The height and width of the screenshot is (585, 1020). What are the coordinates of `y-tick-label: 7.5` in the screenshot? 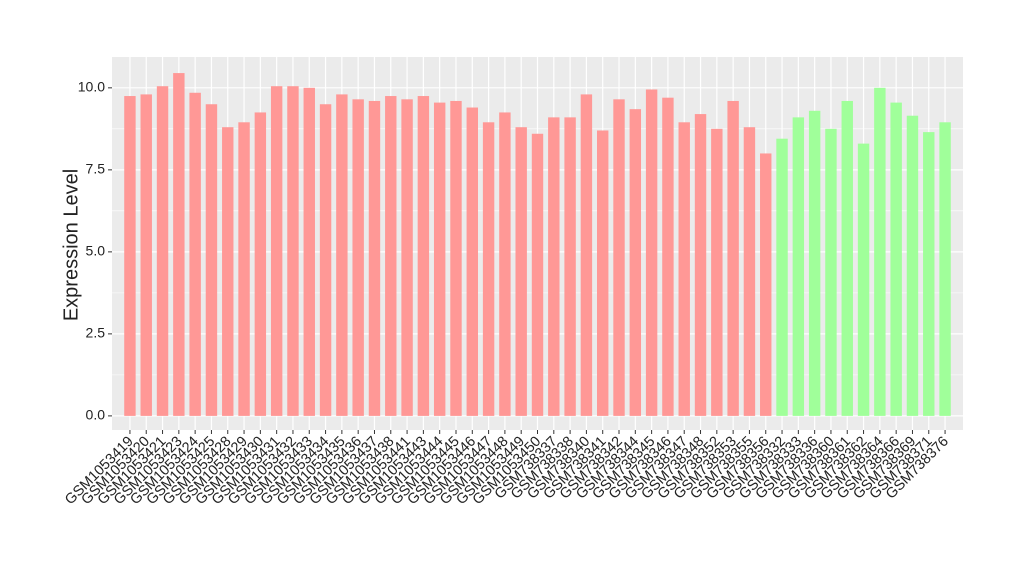 It's located at (96, 169).